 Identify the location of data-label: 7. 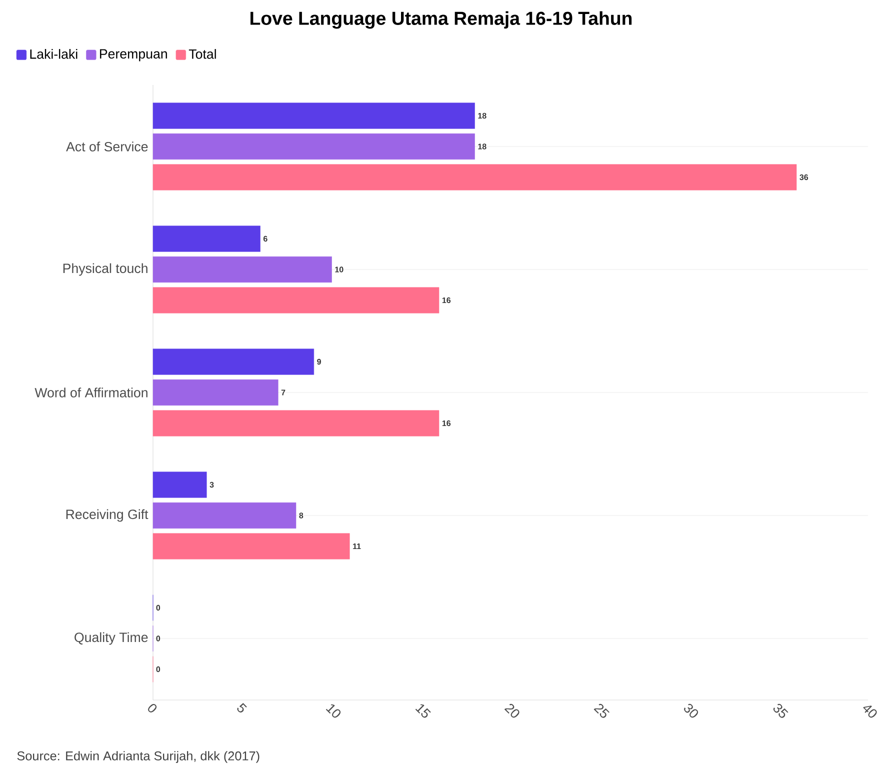
(283, 393).